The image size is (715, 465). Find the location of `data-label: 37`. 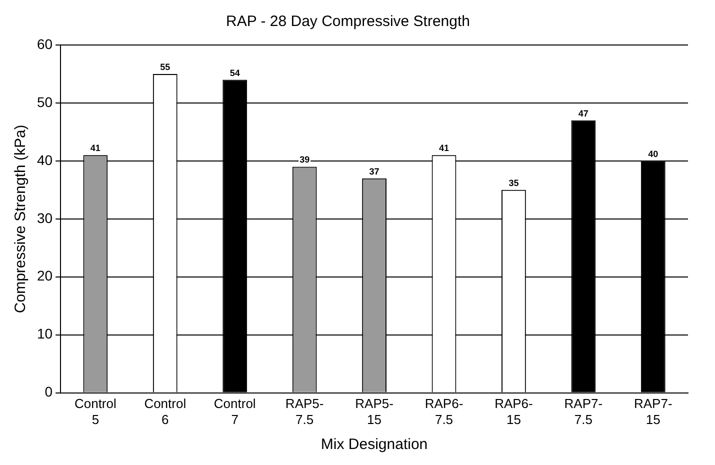

data-label: 37 is located at coordinates (374, 171).